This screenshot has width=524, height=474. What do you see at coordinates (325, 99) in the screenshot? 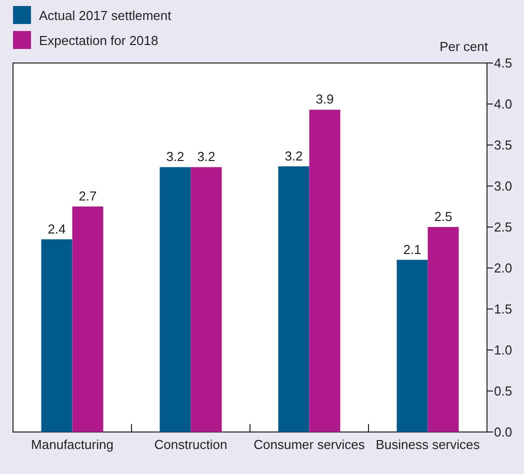
I see `data-label: 3.9` at bounding box center [325, 99].